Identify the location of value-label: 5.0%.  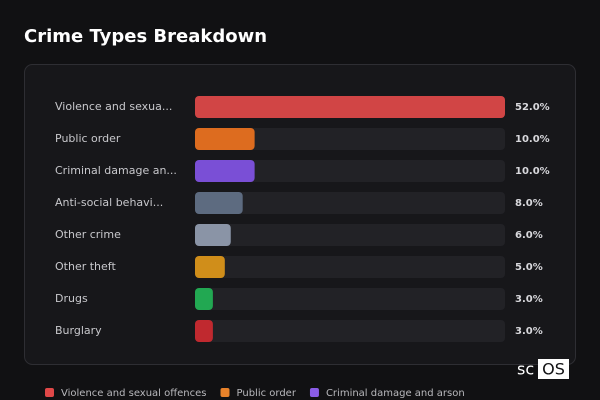
(529, 267).